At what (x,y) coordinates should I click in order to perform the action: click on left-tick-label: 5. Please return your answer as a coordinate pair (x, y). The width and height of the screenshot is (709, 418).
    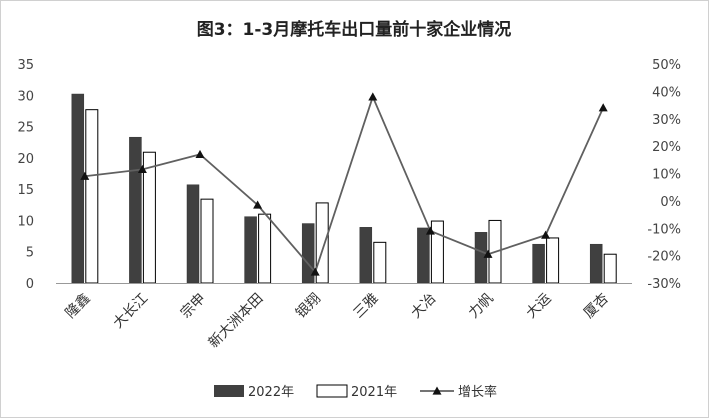
    Looking at the image, I should click on (30, 253).